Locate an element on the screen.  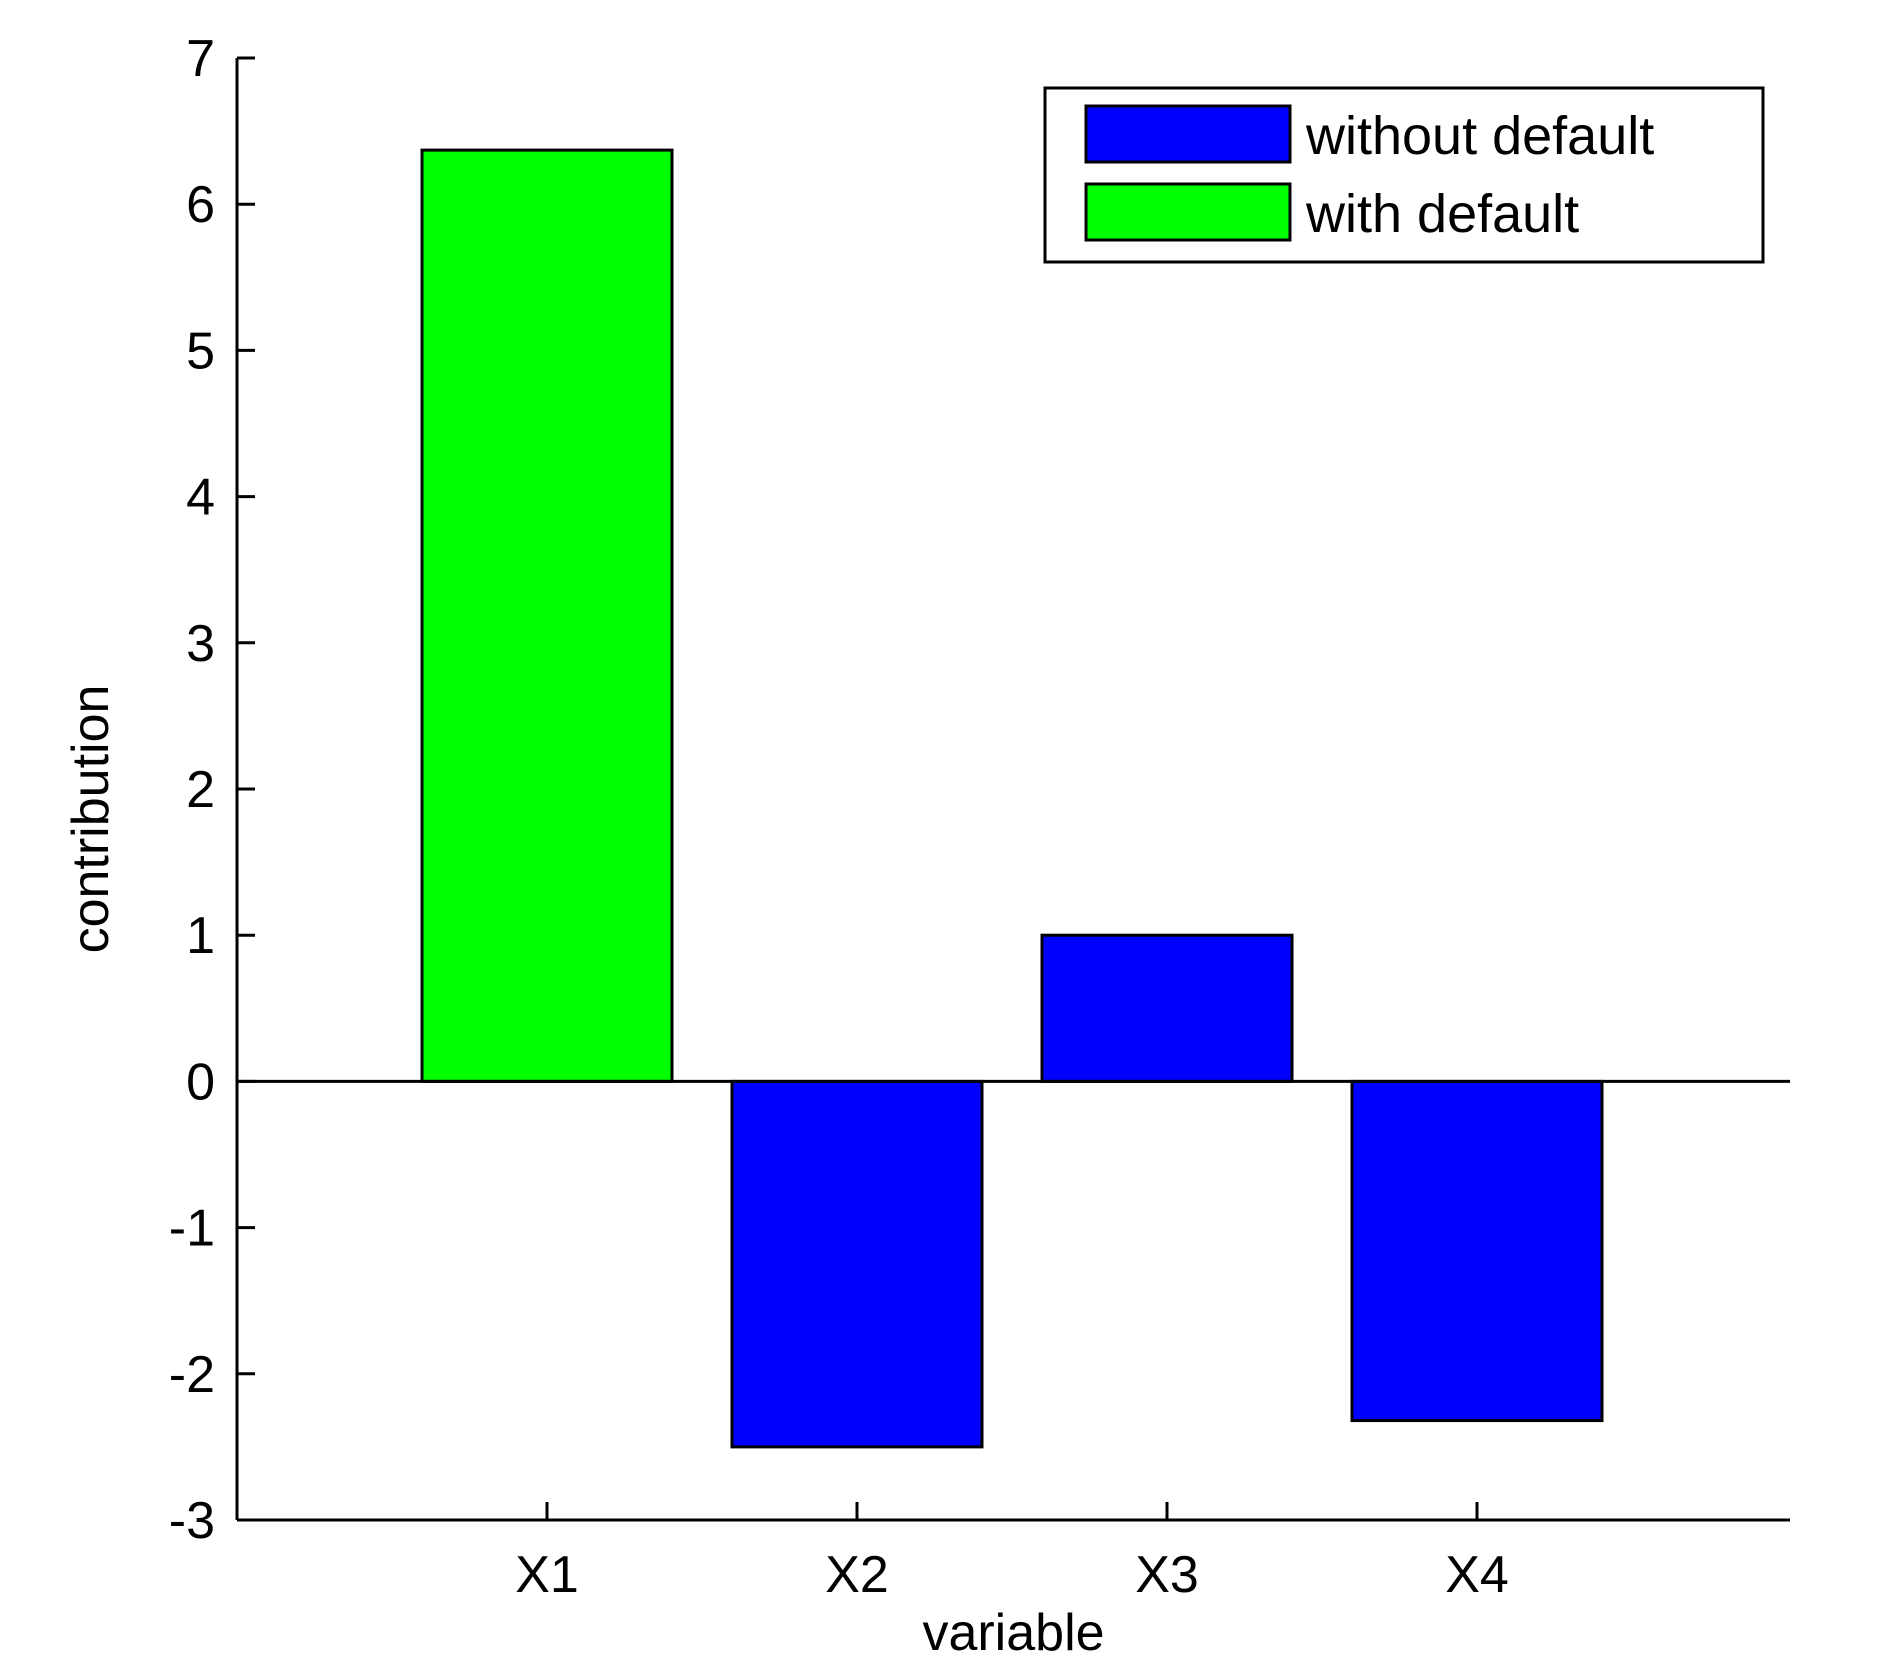
y-tick-label: 1 is located at coordinates (200, 936).